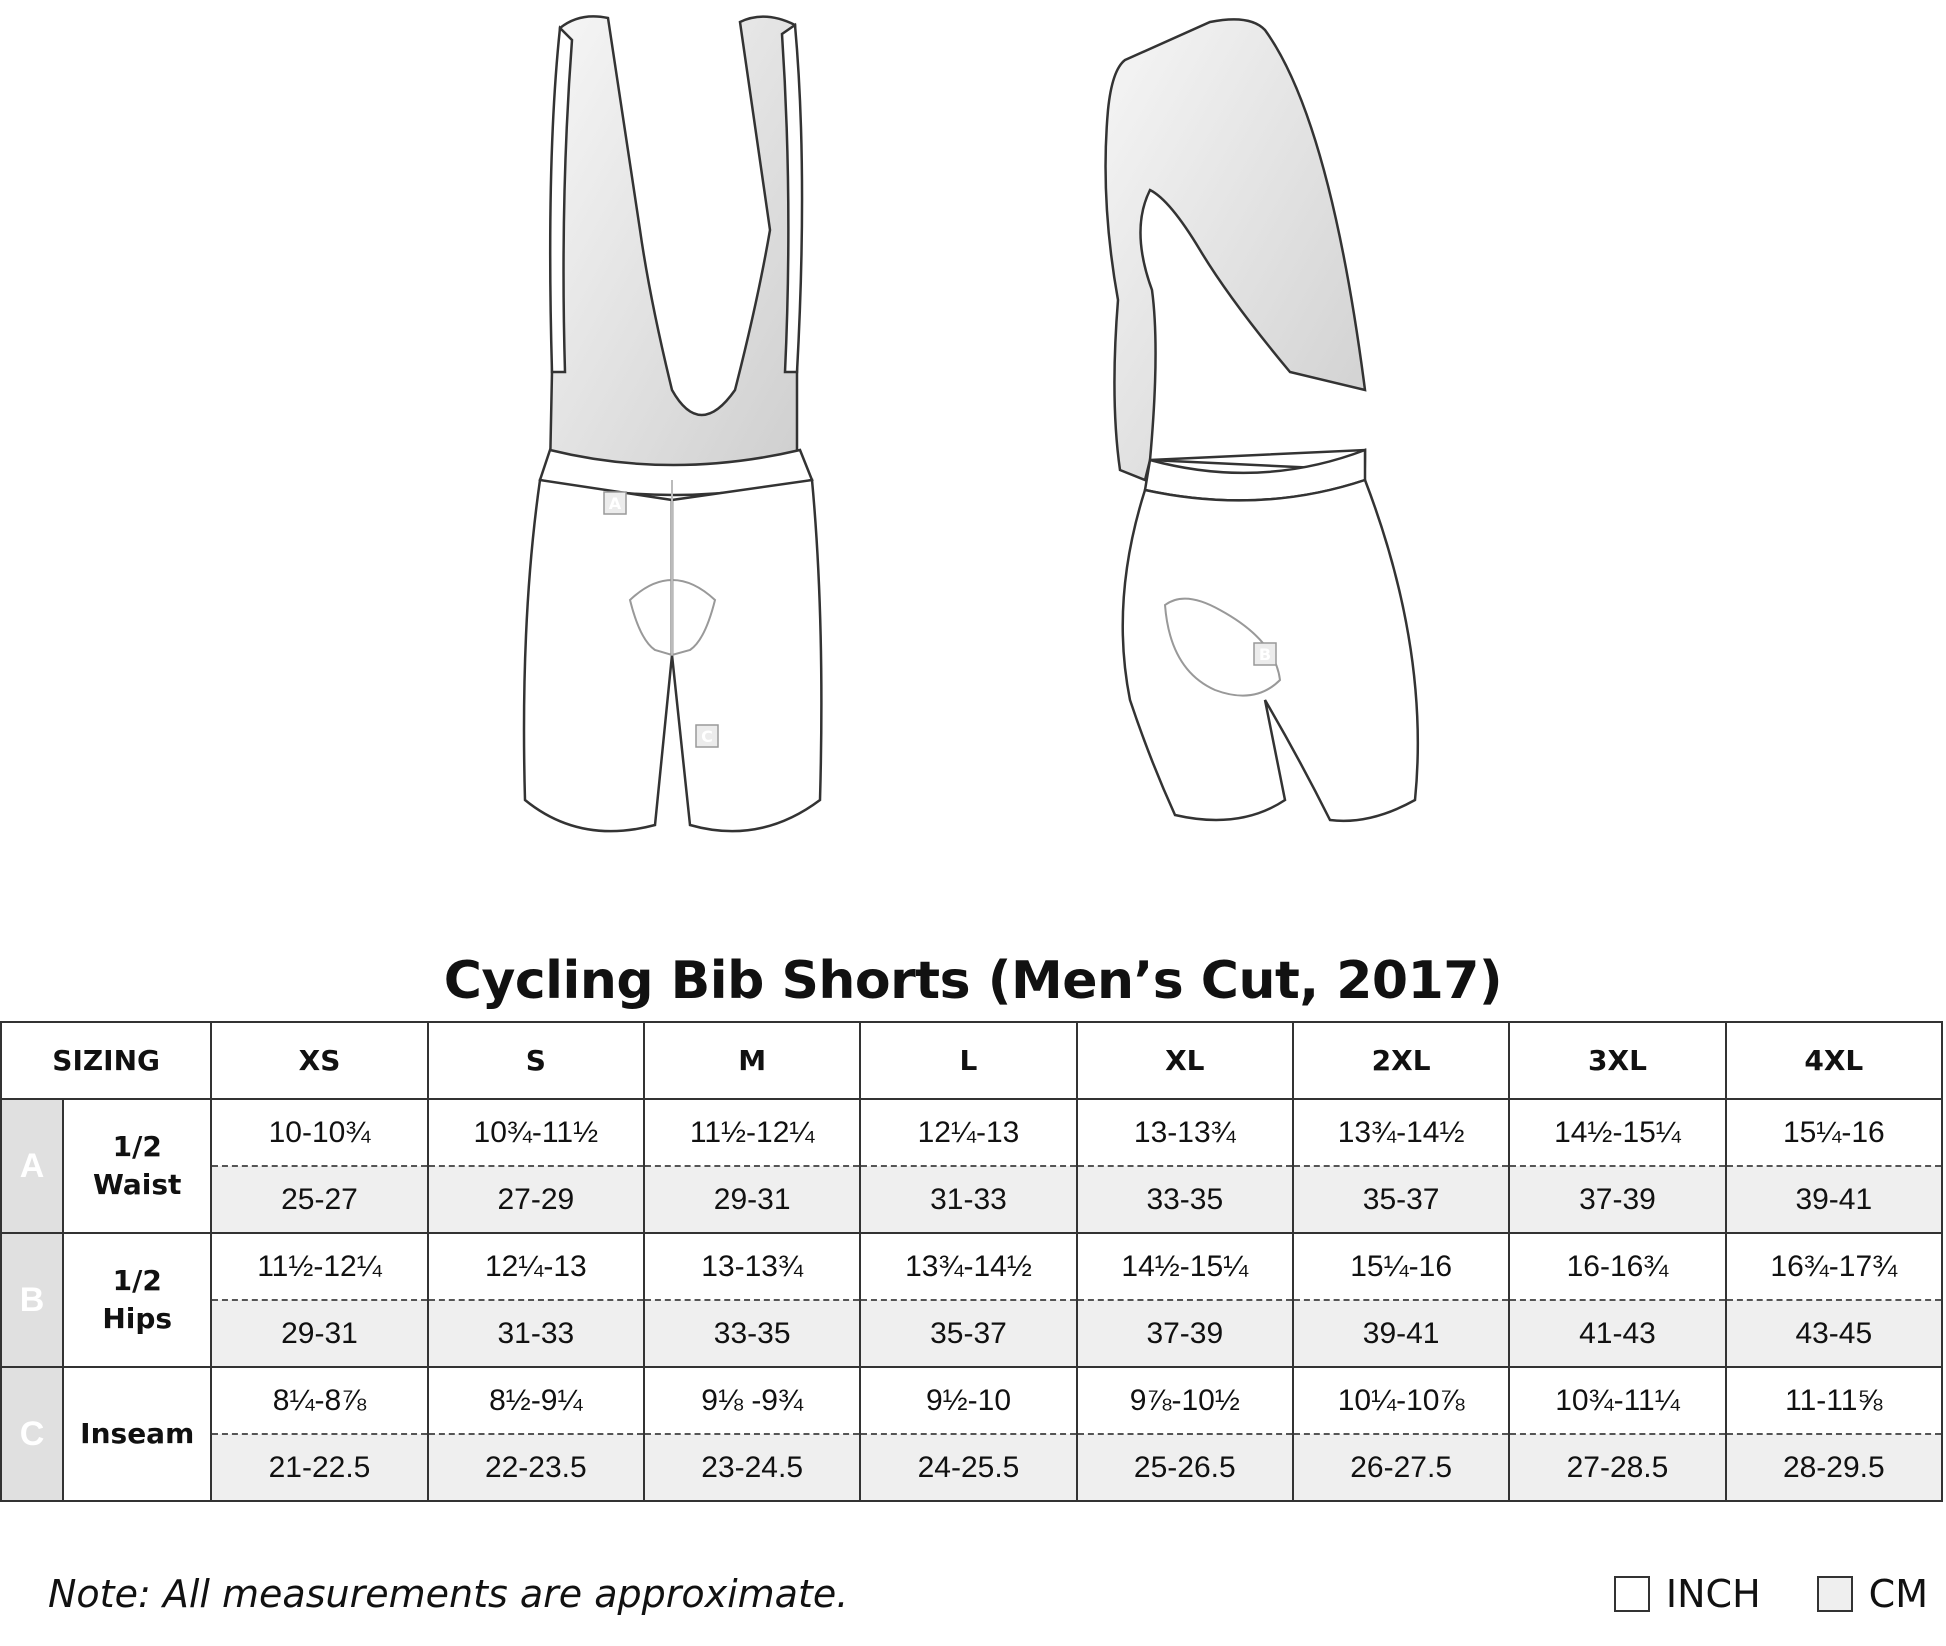 Image resolution: width=1946 pixels, height=1646 pixels. I want to click on cm-legend-label: CM, so click(1898, 1594).